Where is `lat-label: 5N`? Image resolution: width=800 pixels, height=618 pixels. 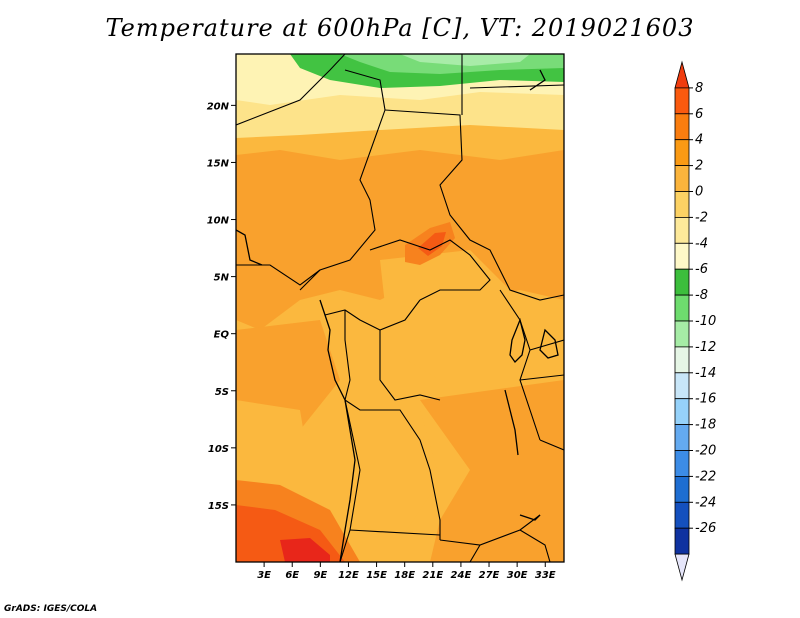
lat-label: 5N is located at coordinates (222, 278).